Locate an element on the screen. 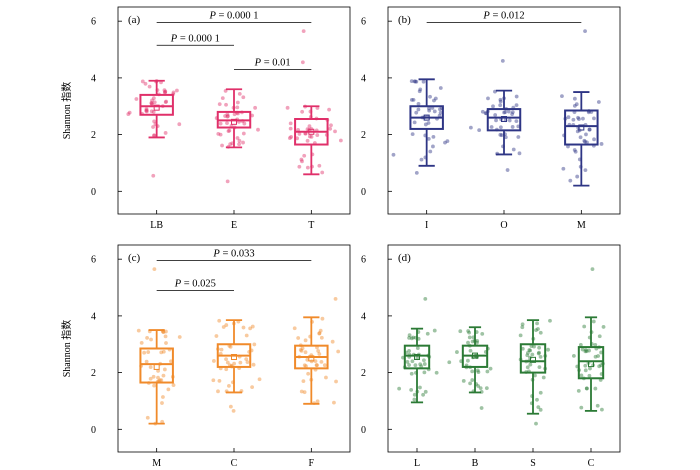 Image resolution: width=700 pixels, height=470 pixels. x-tick-label: I is located at coordinates (426, 225).